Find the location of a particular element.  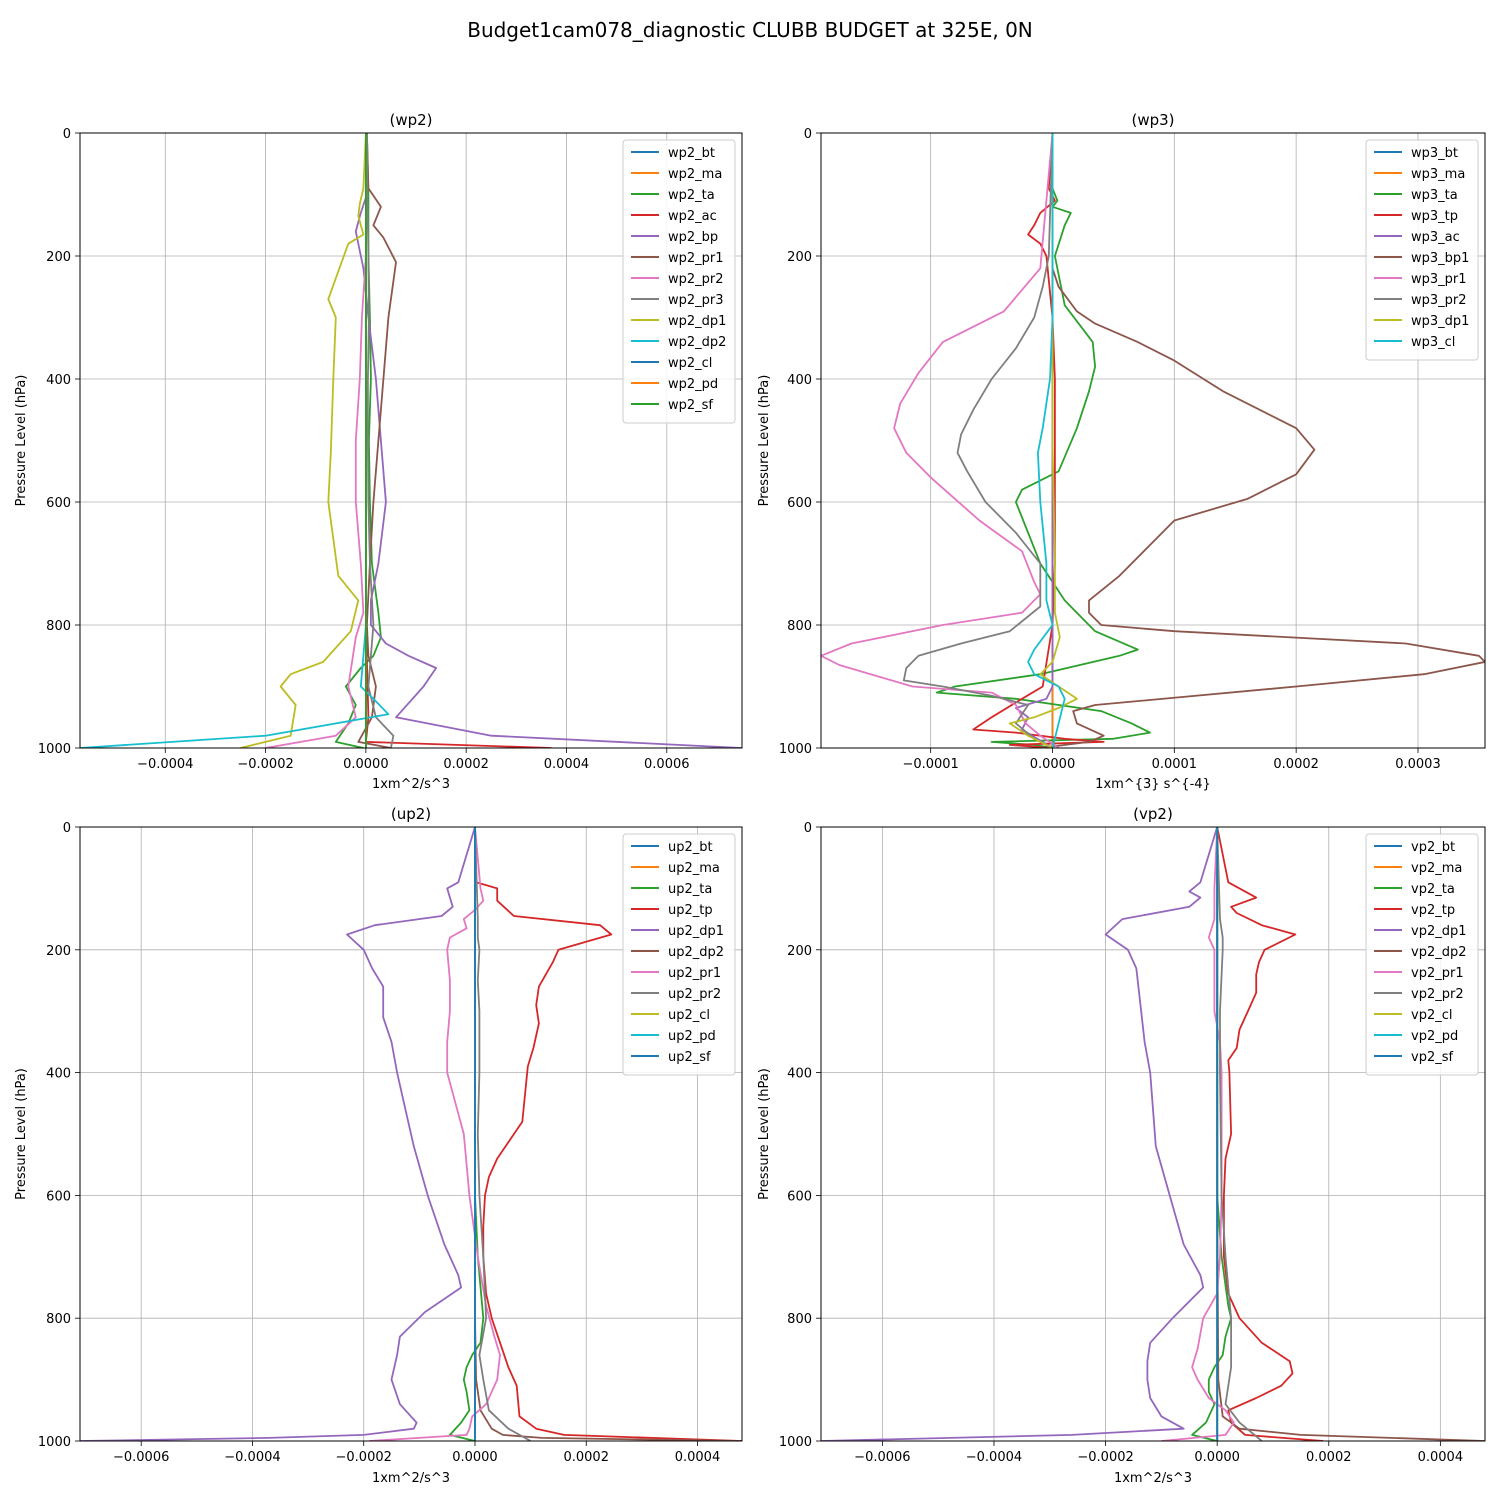

series-line-wp3_ta is located at coordinates (1043, 440).